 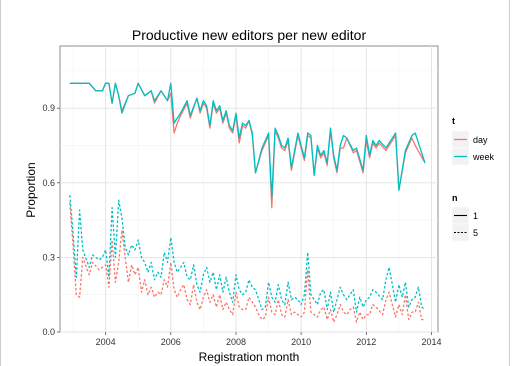 I want to click on x-tick-label: 2006, so click(x=171, y=342).